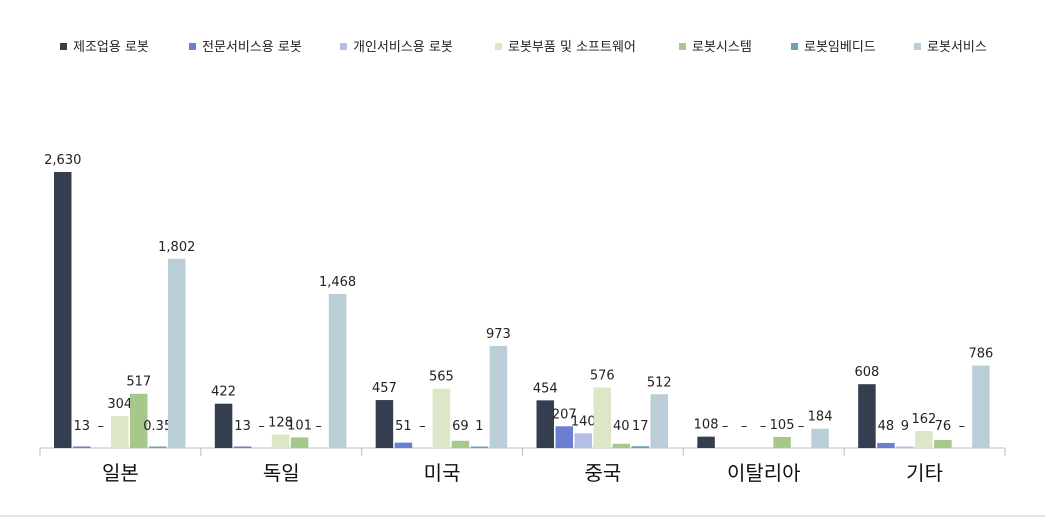  I want to click on value-label-6-3: 9, so click(905, 426).